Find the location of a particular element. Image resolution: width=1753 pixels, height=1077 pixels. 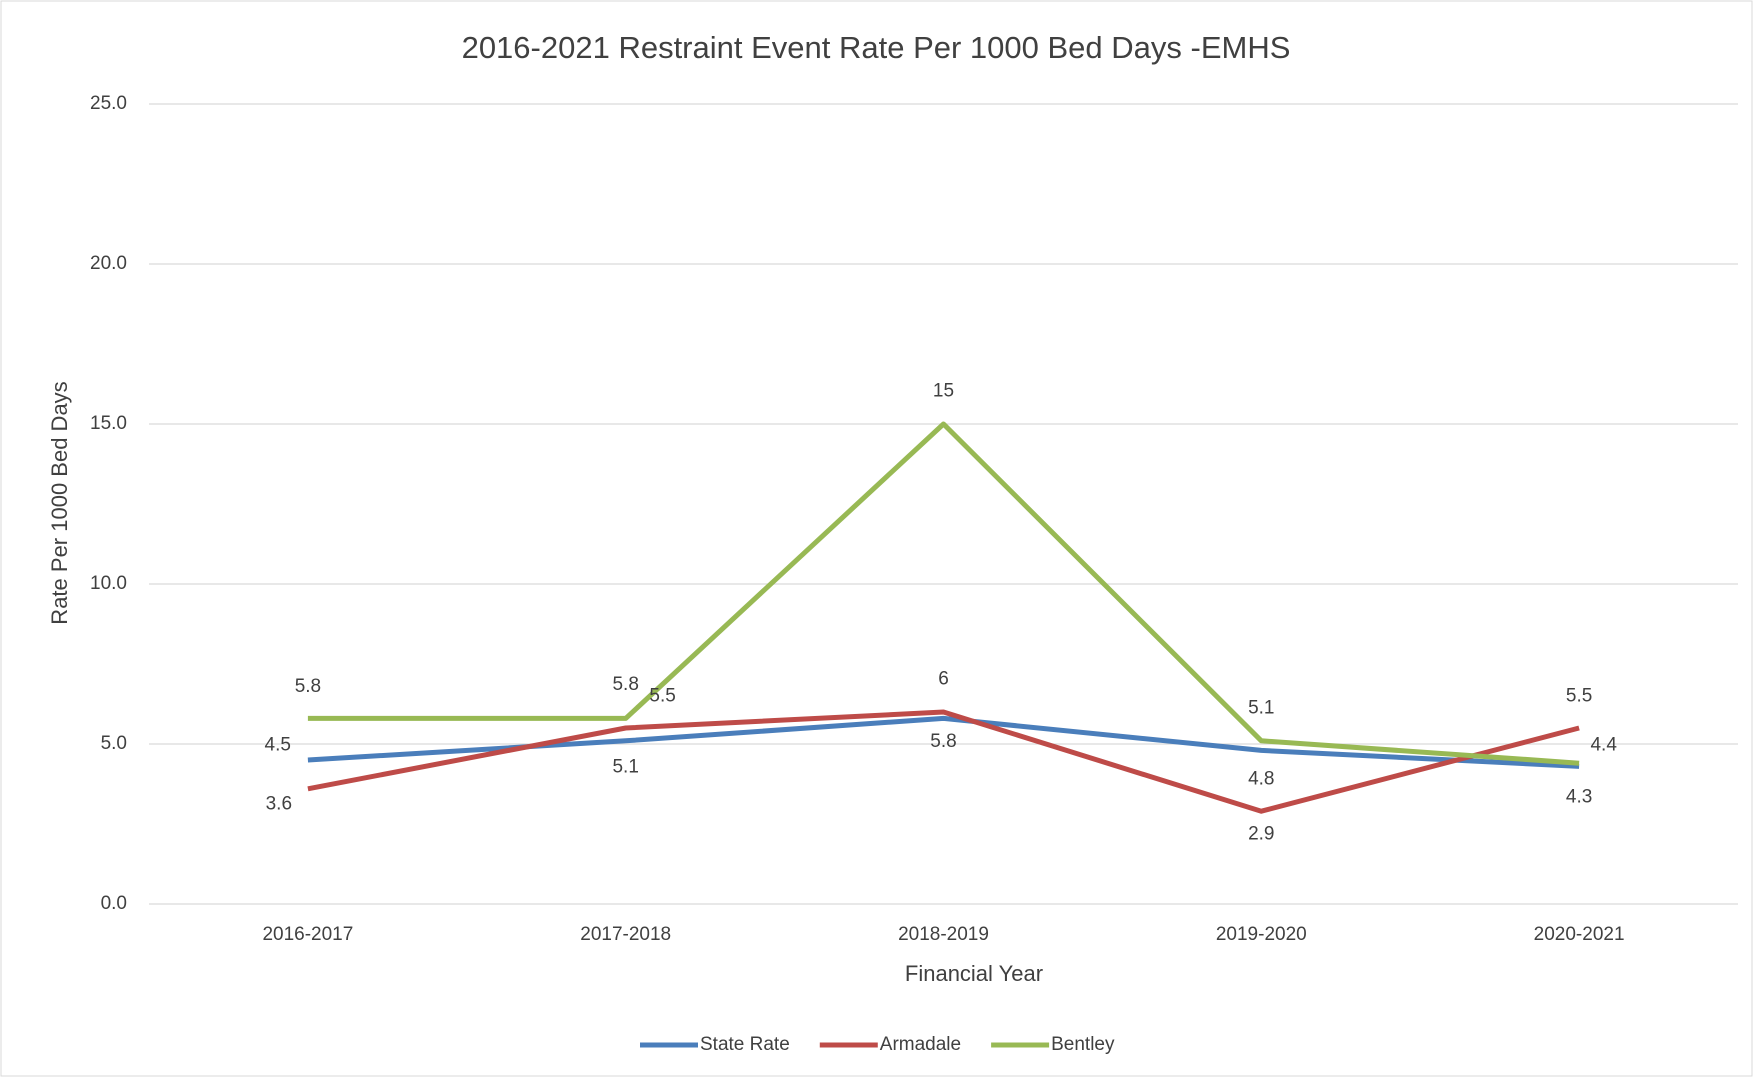

x-tick-label: 2020-2021 is located at coordinates (1579, 934).